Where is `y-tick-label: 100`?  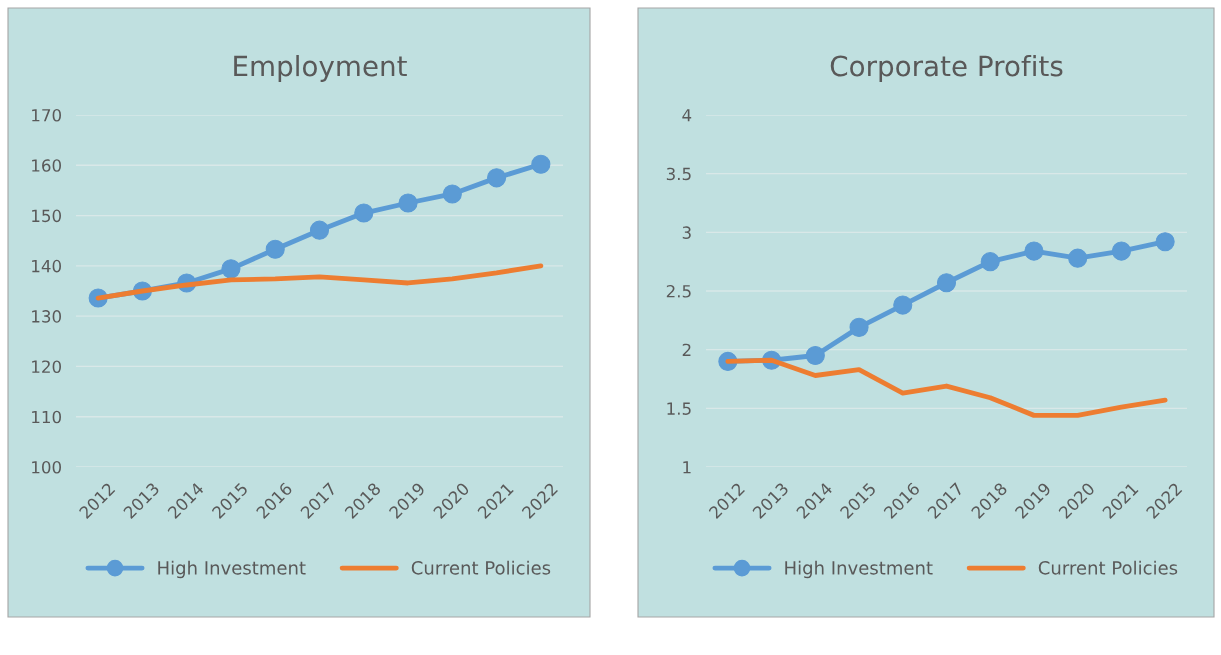 y-tick-label: 100 is located at coordinates (46, 467).